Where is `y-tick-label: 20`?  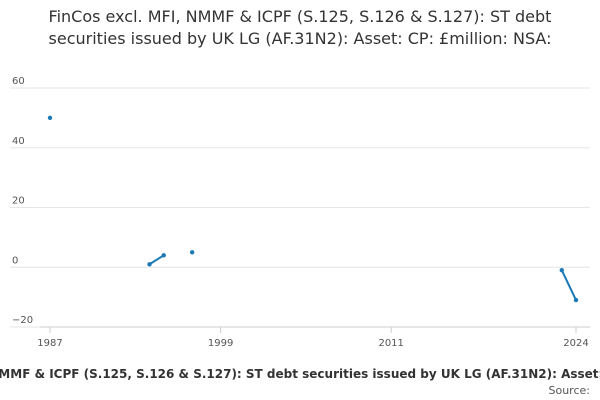 y-tick-label: 20 is located at coordinates (18, 201).